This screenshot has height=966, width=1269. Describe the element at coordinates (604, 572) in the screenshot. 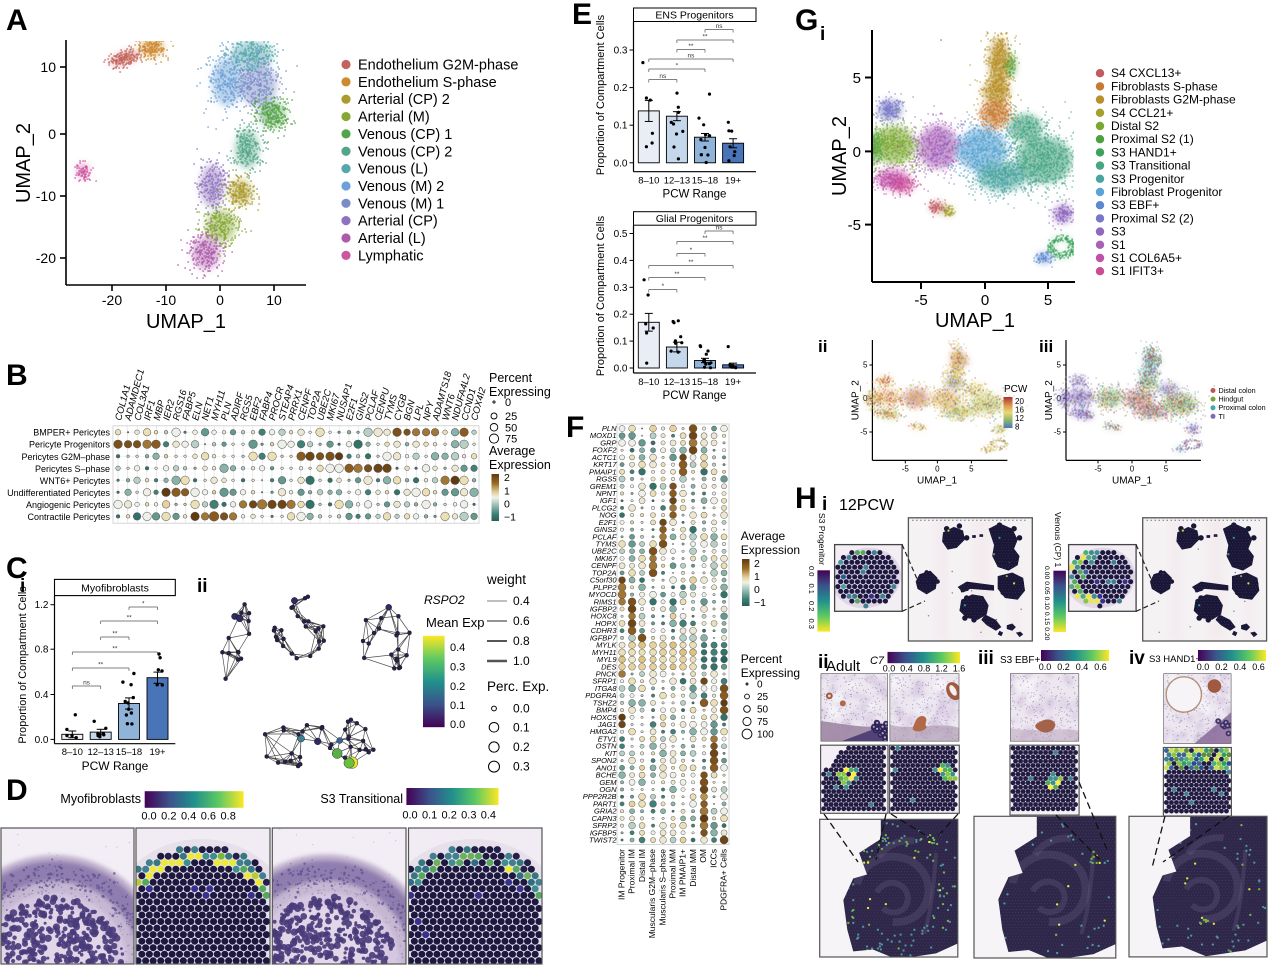

I see `svg-text: TOP2A` at that location.